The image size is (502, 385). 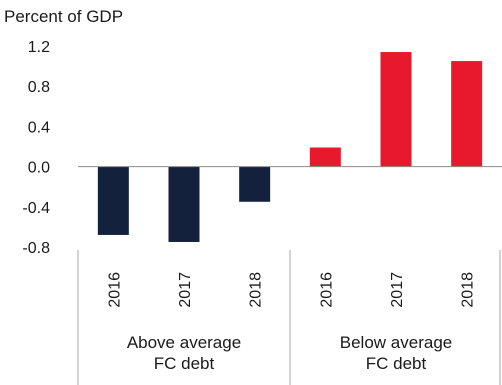 What do you see at coordinates (184, 342) in the screenshot?
I see `group-label: Above average` at bounding box center [184, 342].